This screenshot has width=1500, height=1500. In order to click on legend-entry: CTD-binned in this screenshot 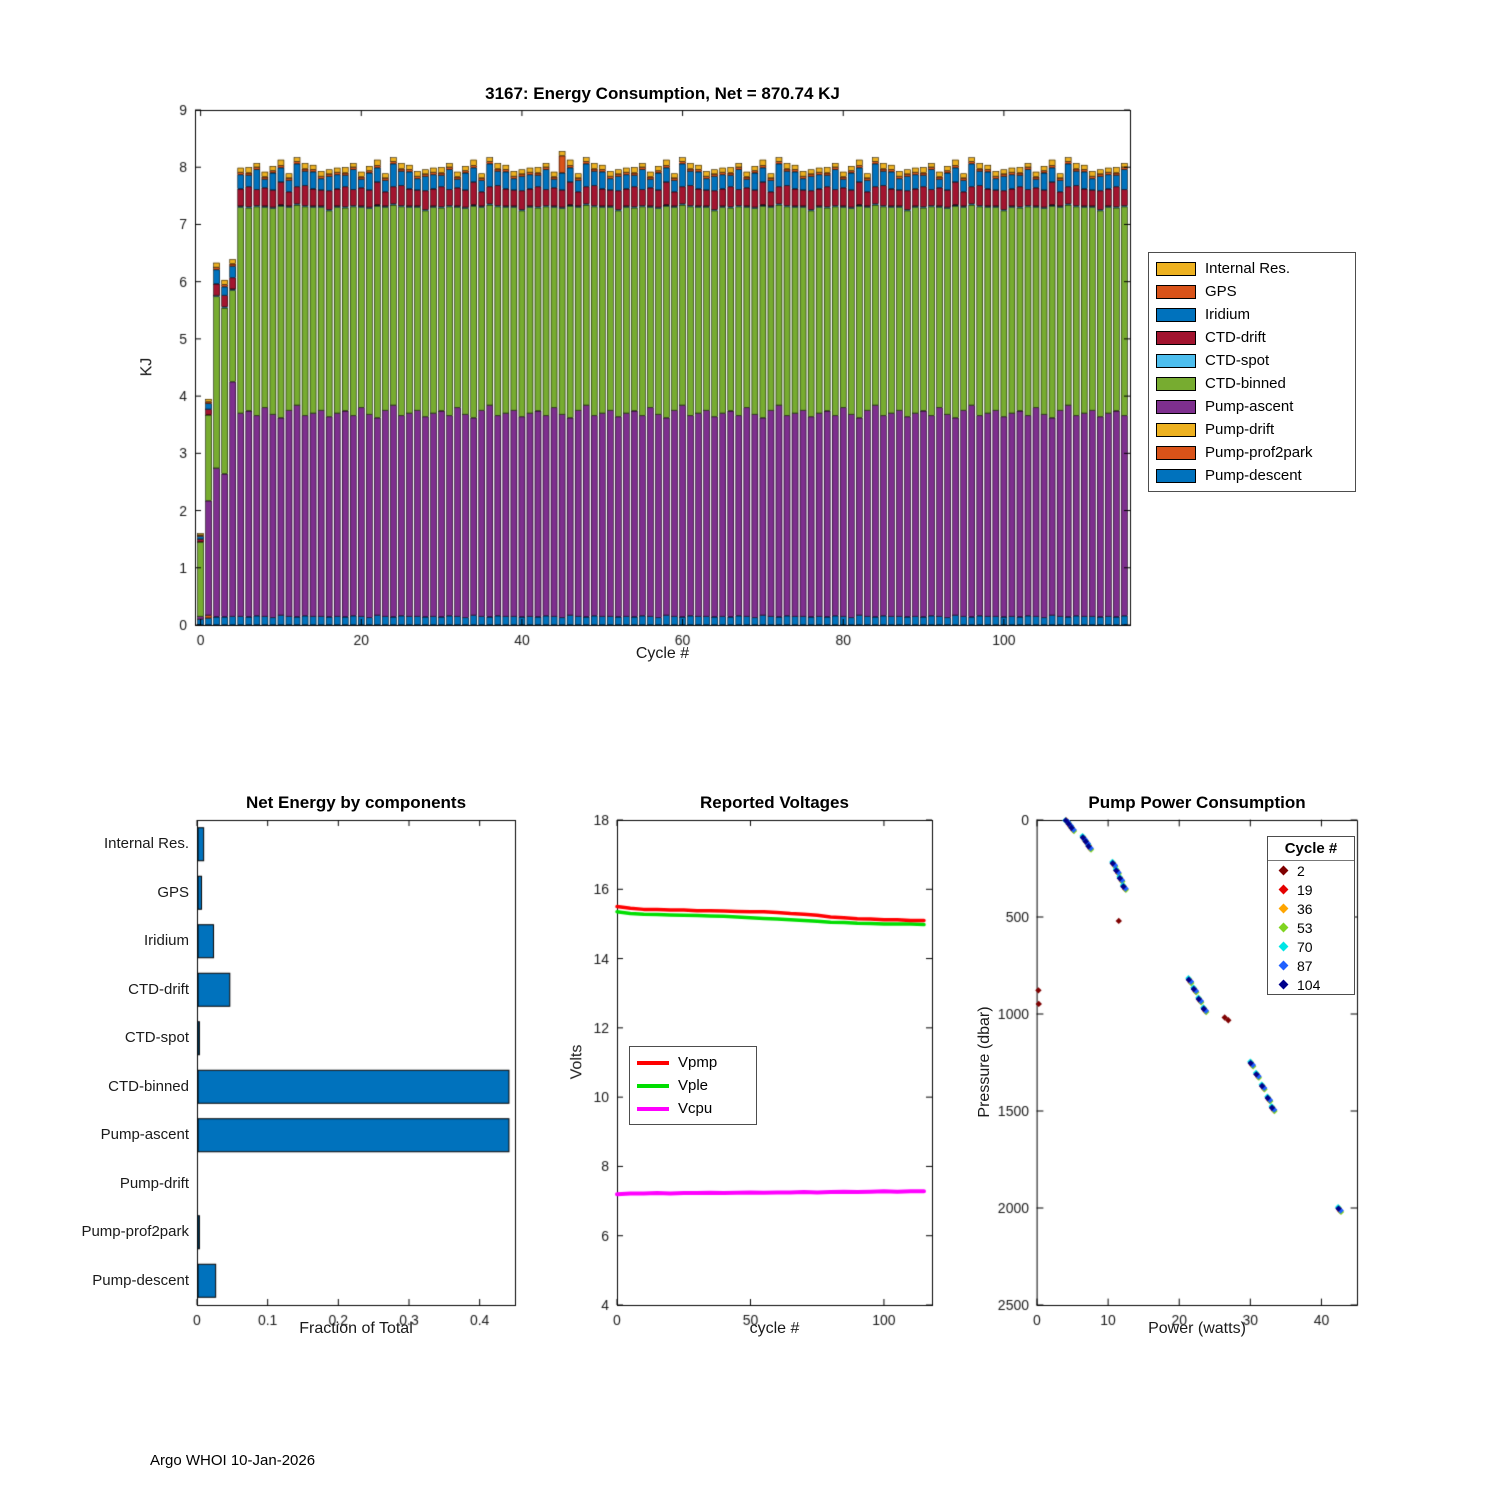, I will do `click(1252, 383)`.